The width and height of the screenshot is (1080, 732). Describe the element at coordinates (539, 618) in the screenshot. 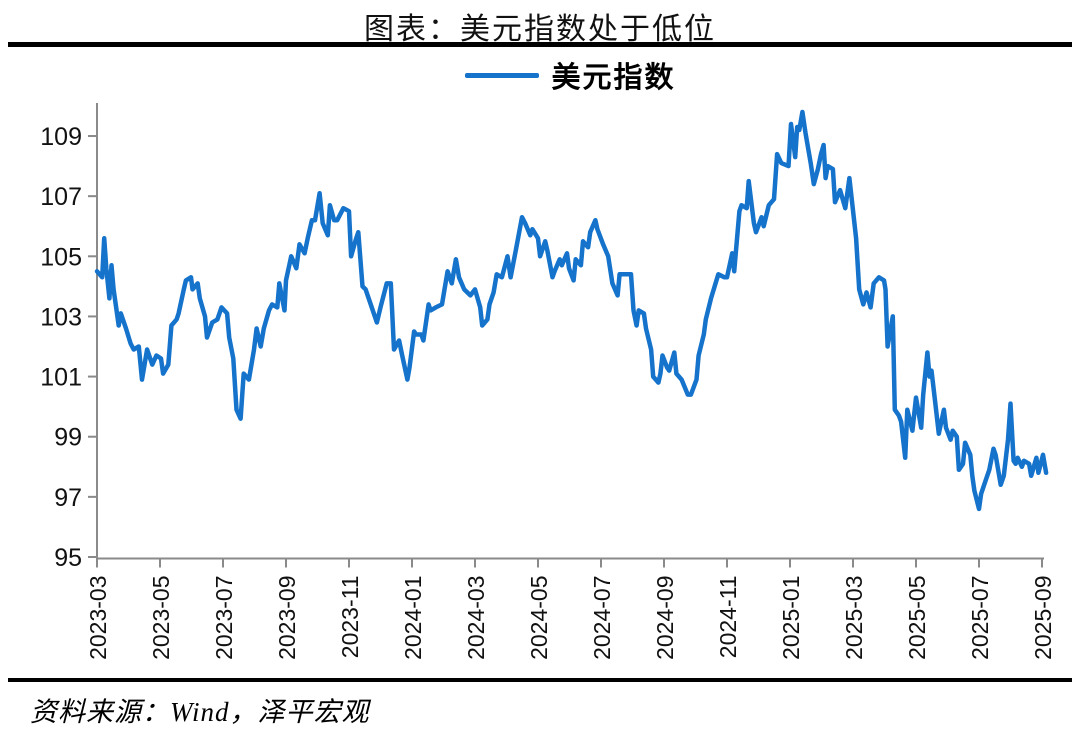

I see `x-tick-label: 2024-05` at that location.